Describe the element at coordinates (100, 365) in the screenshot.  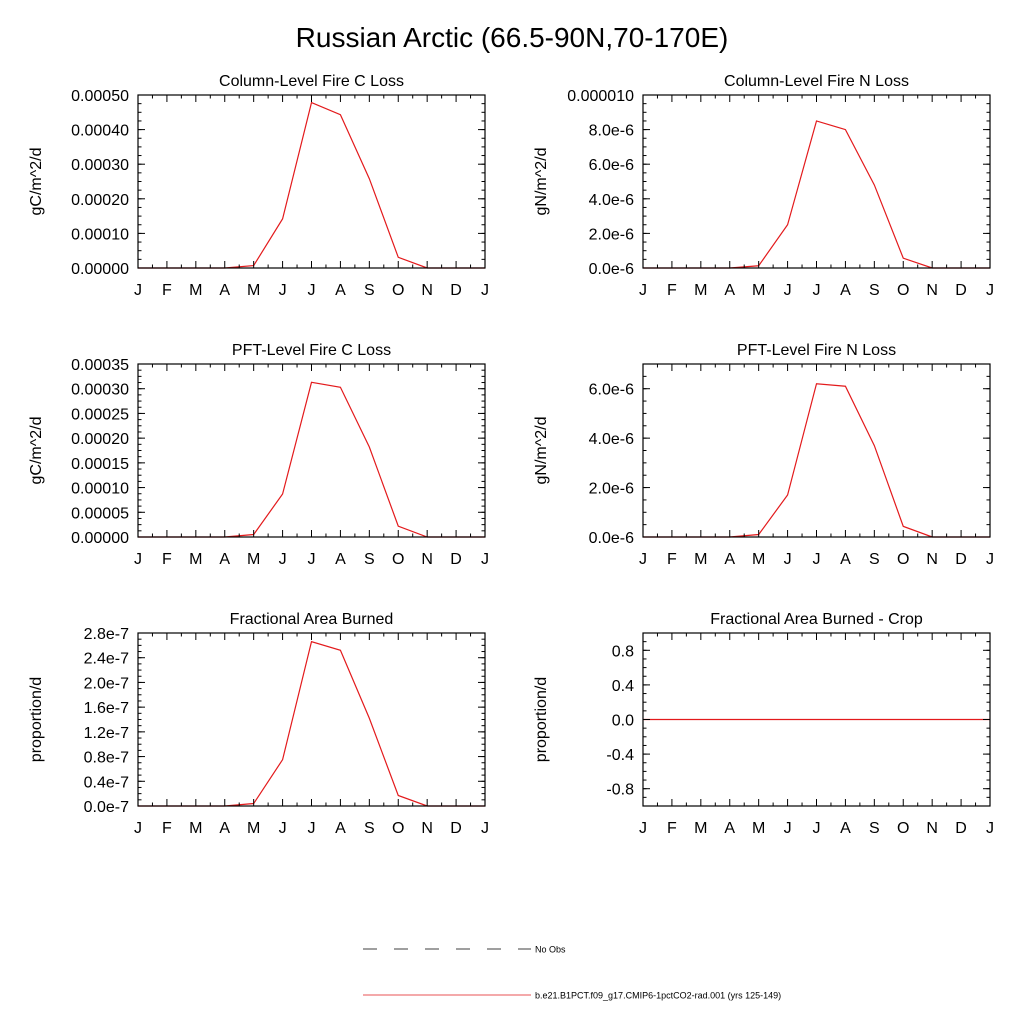
I see `y-tick-label: 0.00035` at that location.